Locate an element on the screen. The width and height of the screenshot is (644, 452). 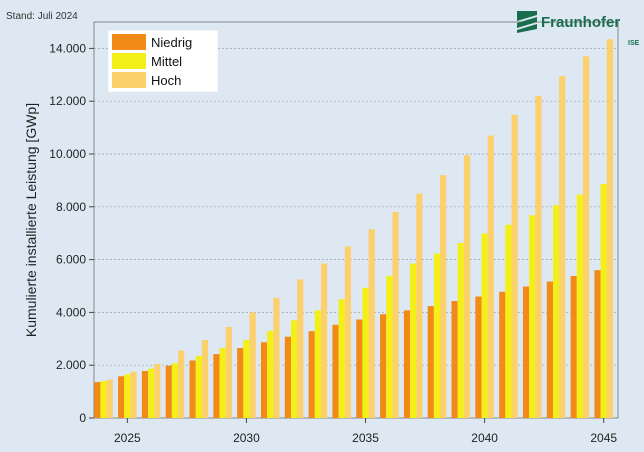
bar-hoch-2030 is located at coordinates (252, 365).